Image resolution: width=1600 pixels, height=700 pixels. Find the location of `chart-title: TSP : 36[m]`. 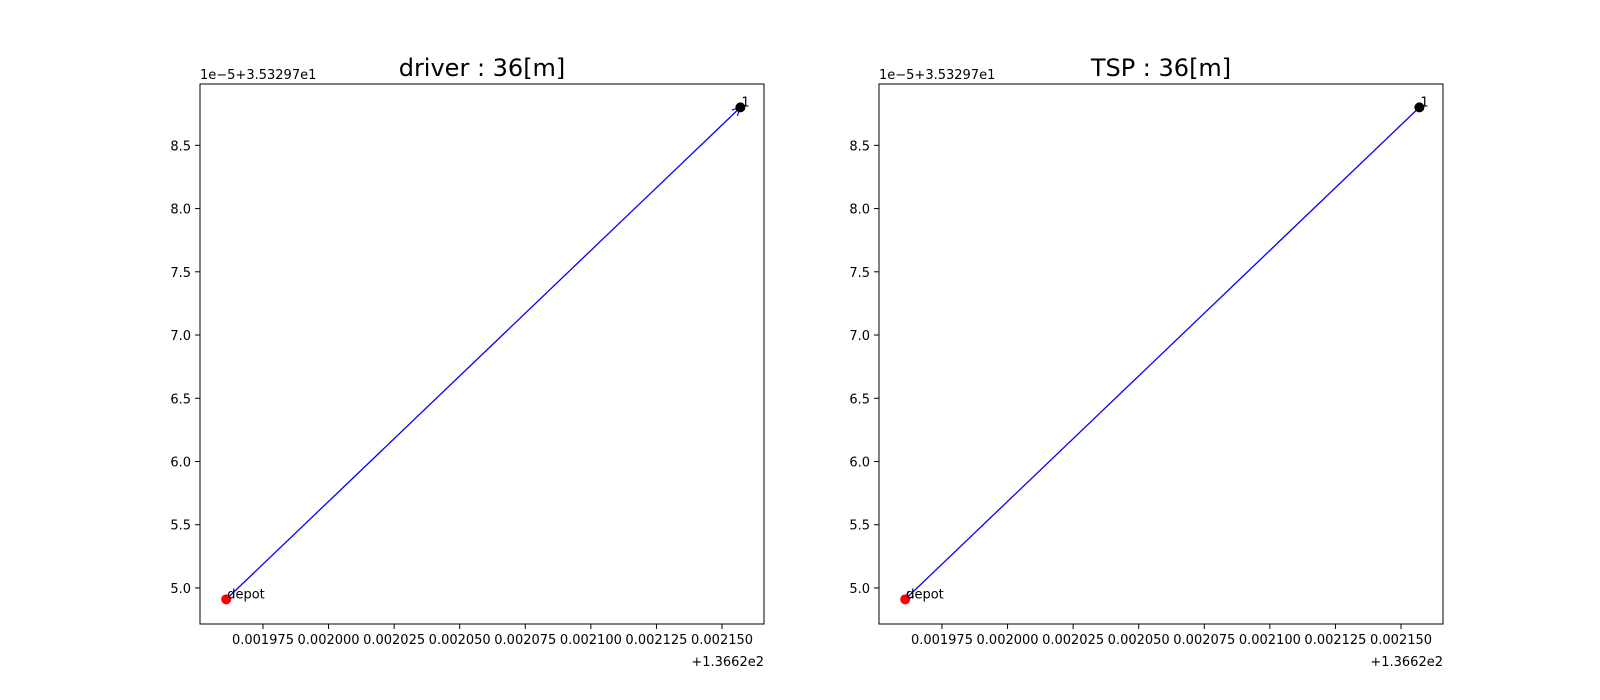

chart-title: TSP : 36[m] is located at coordinates (1160, 68).